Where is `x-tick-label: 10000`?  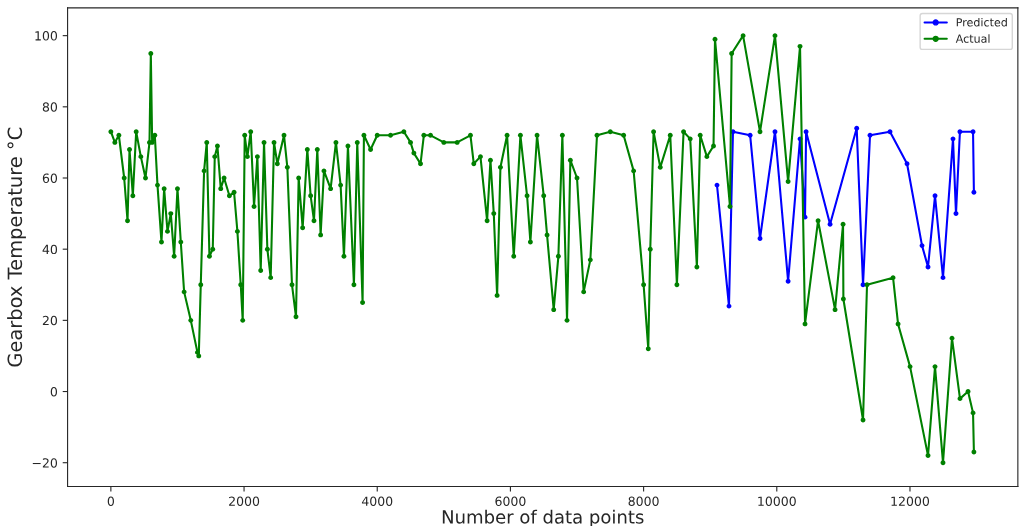 x-tick-label: 10000 is located at coordinates (777, 501).